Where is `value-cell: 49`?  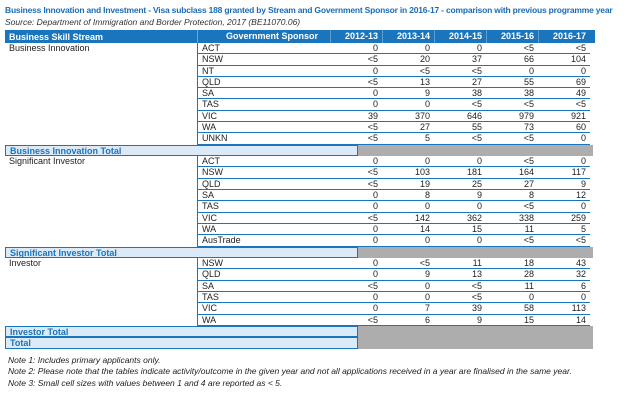
value-cell: 49 is located at coordinates (564, 94).